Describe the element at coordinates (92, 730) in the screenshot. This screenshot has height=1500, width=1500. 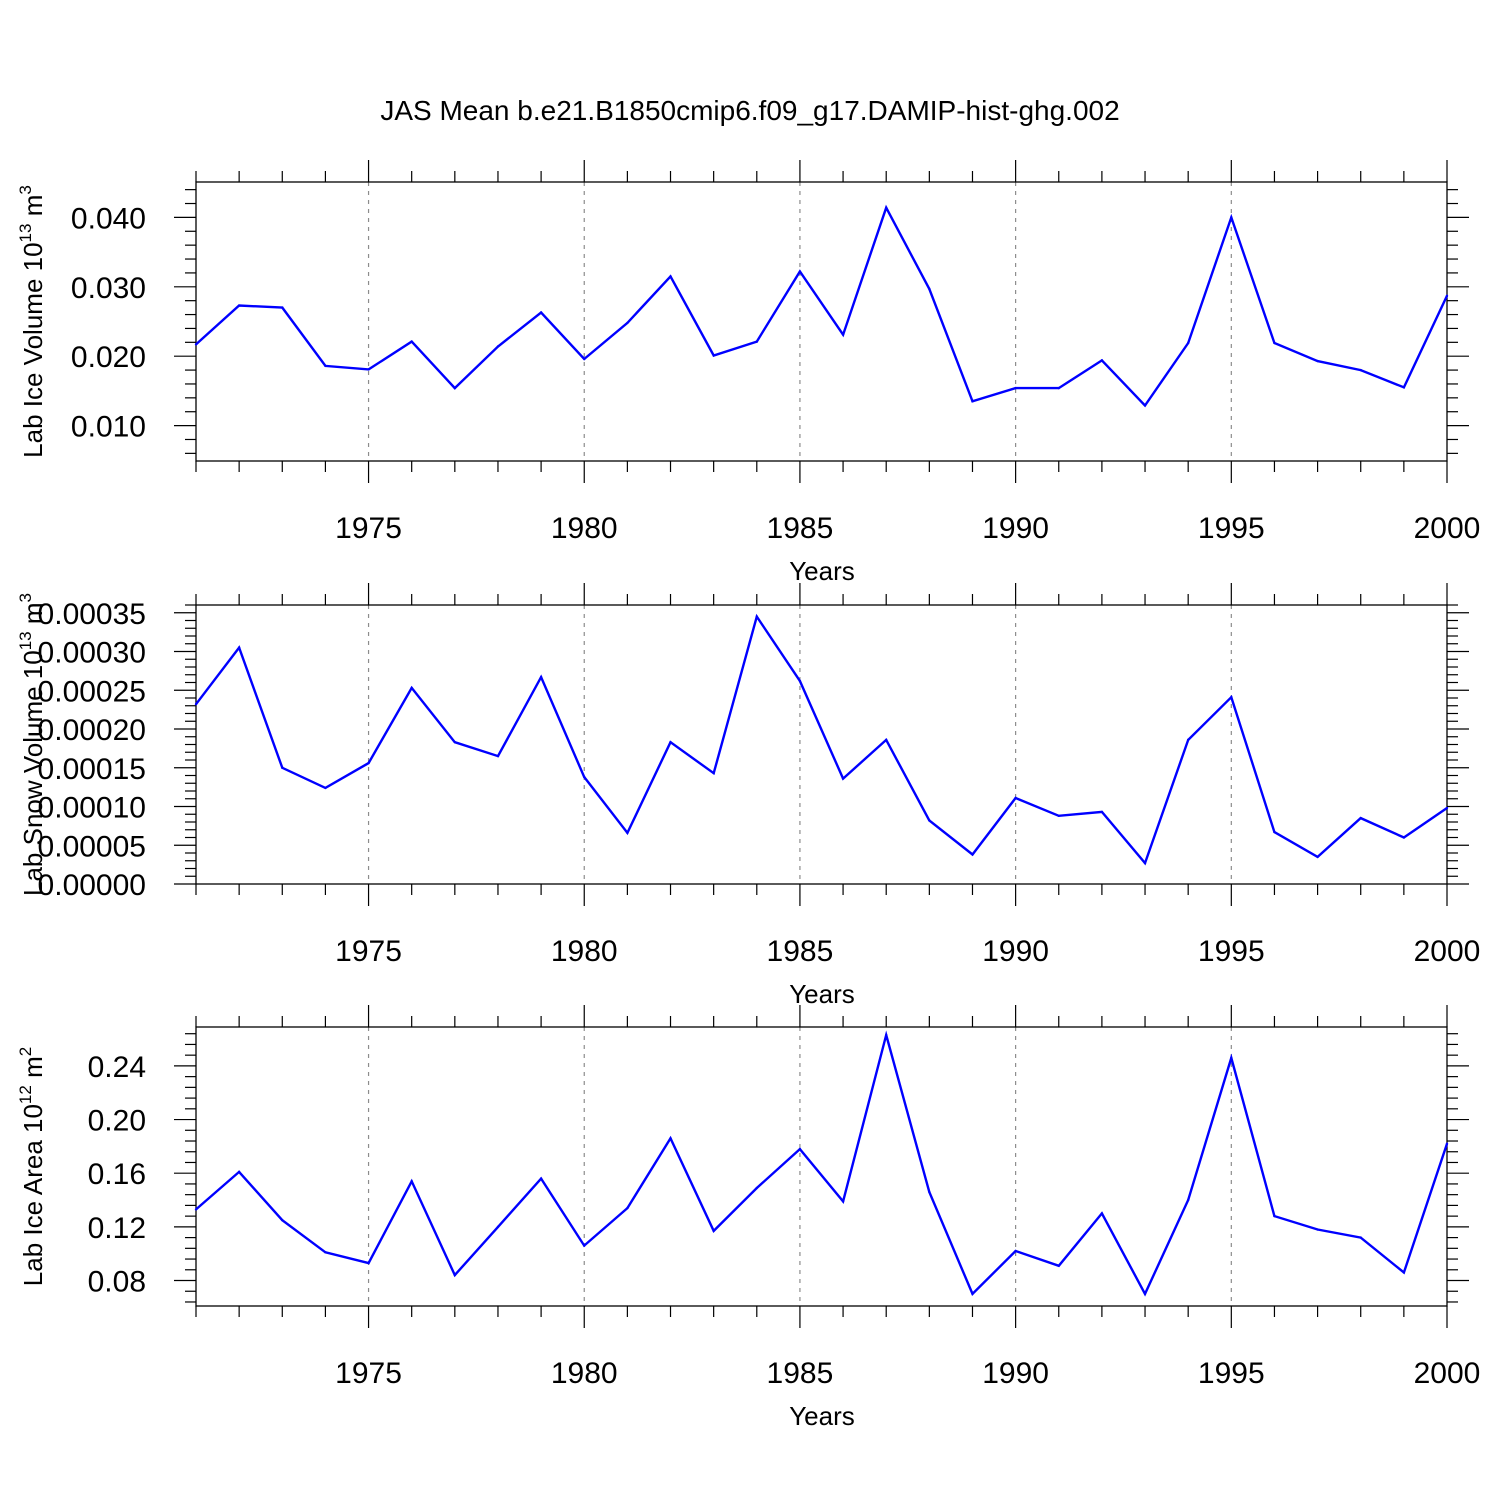
I see `y-tick-label: 0.00020` at that location.